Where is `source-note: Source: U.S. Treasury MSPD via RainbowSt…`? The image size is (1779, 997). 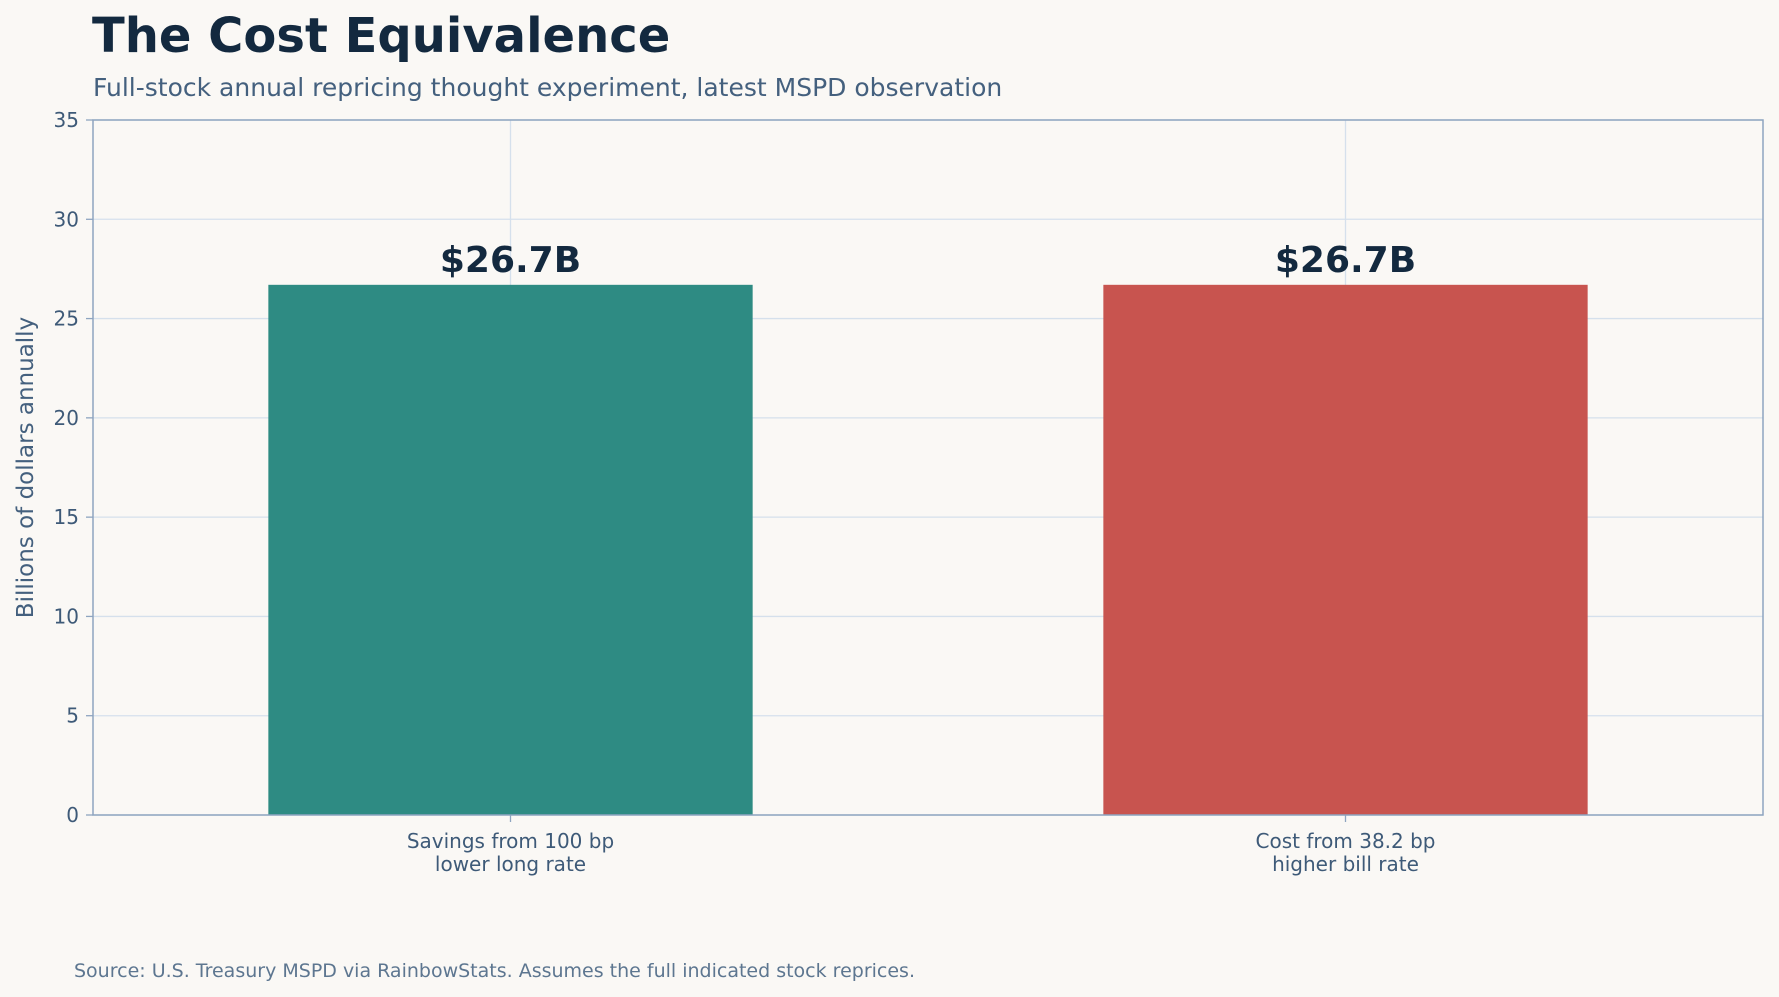
source-note: Source: U.S. Treasury MSPD via RainbowSt… is located at coordinates (494, 971).